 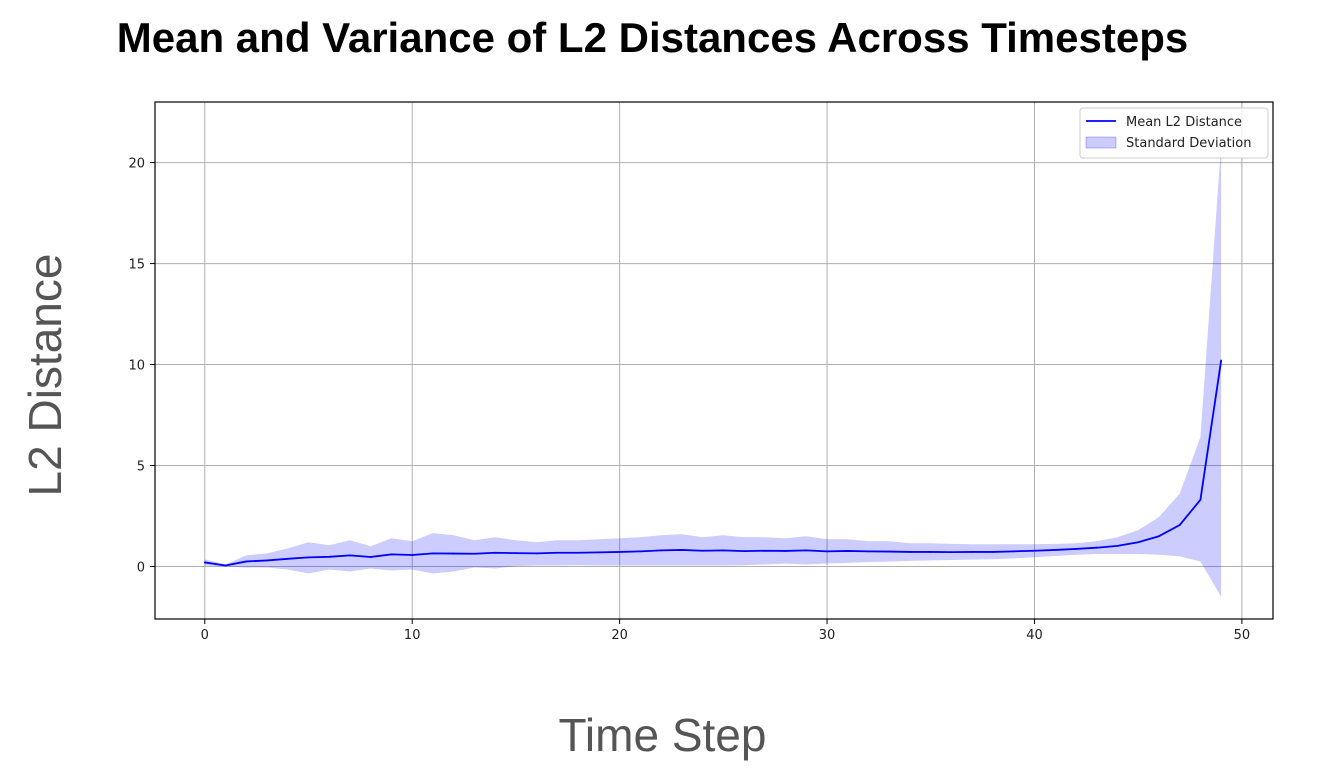 What do you see at coordinates (136, 366) in the screenshot?
I see `y-tick-label: 10` at bounding box center [136, 366].